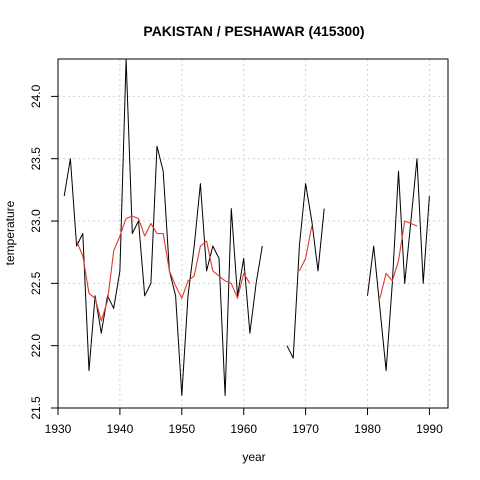 The width and height of the screenshot is (480, 480). I want to click on x-axis: 1930 1940 1950 1960 1970 1980 1990, so click(244, 422).